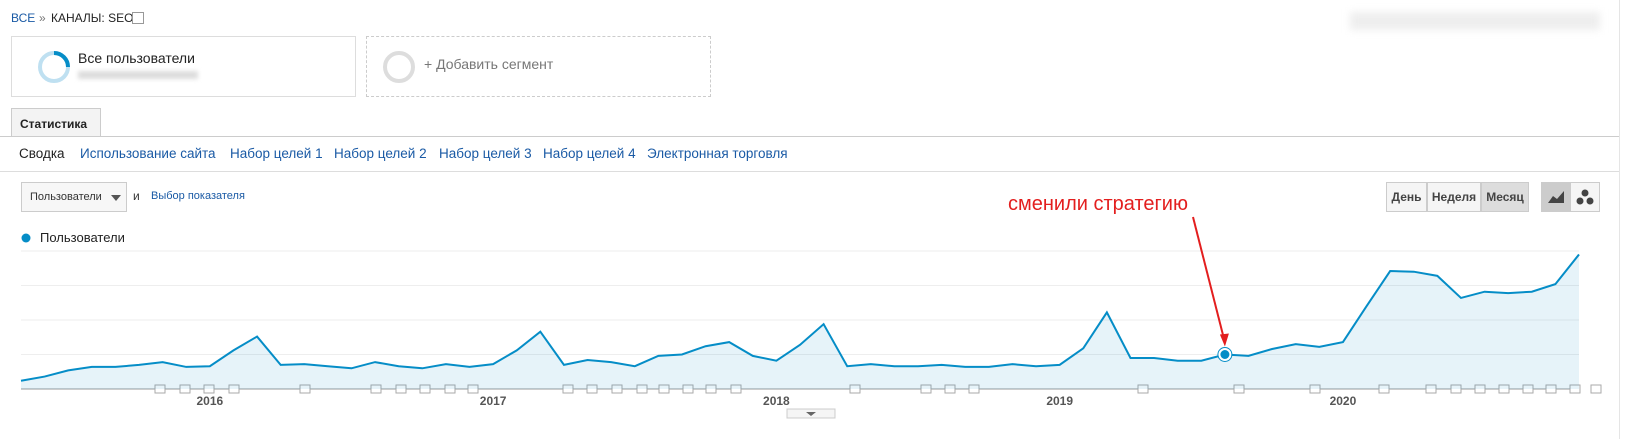 This screenshot has width=1631, height=439. Describe the element at coordinates (717, 153) in the screenshot. I see `subtab: Электронная торговля` at that location.